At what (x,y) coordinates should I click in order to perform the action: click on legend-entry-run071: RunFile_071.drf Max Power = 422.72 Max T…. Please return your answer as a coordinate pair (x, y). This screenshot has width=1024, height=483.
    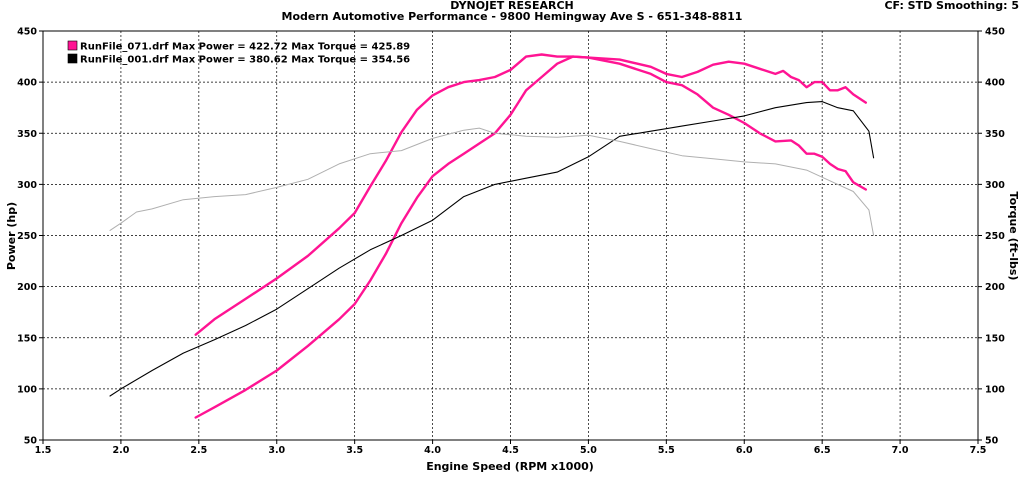
    Looking at the image, I should click on (245, 47).